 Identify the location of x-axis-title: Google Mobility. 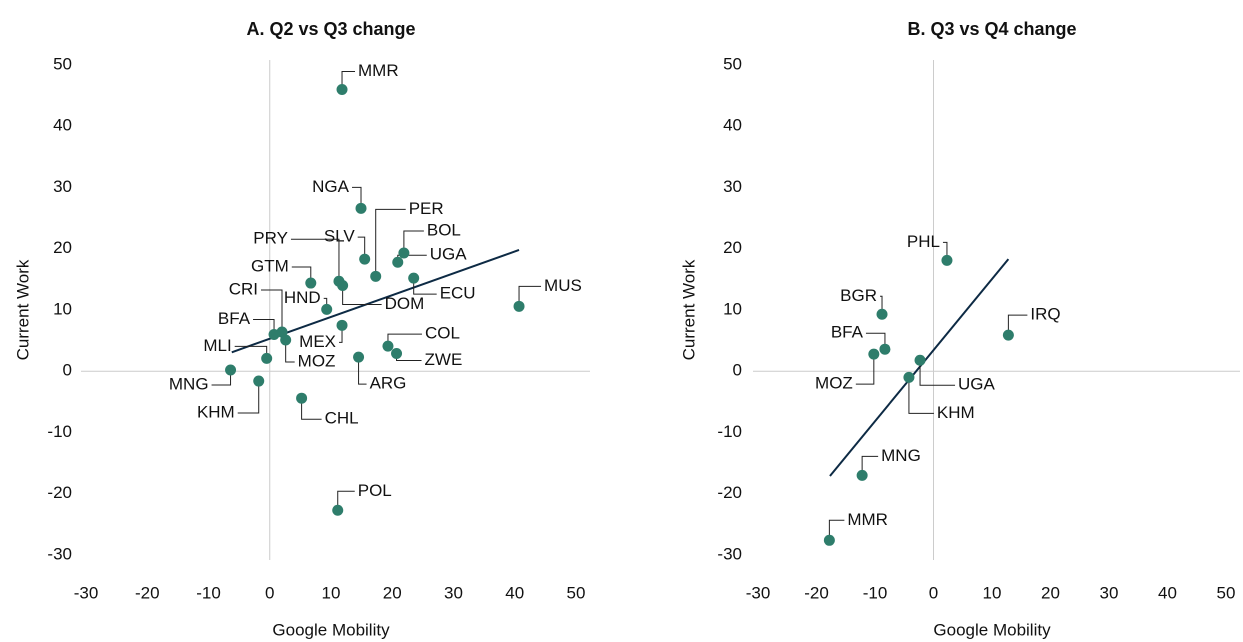
(992, 629).